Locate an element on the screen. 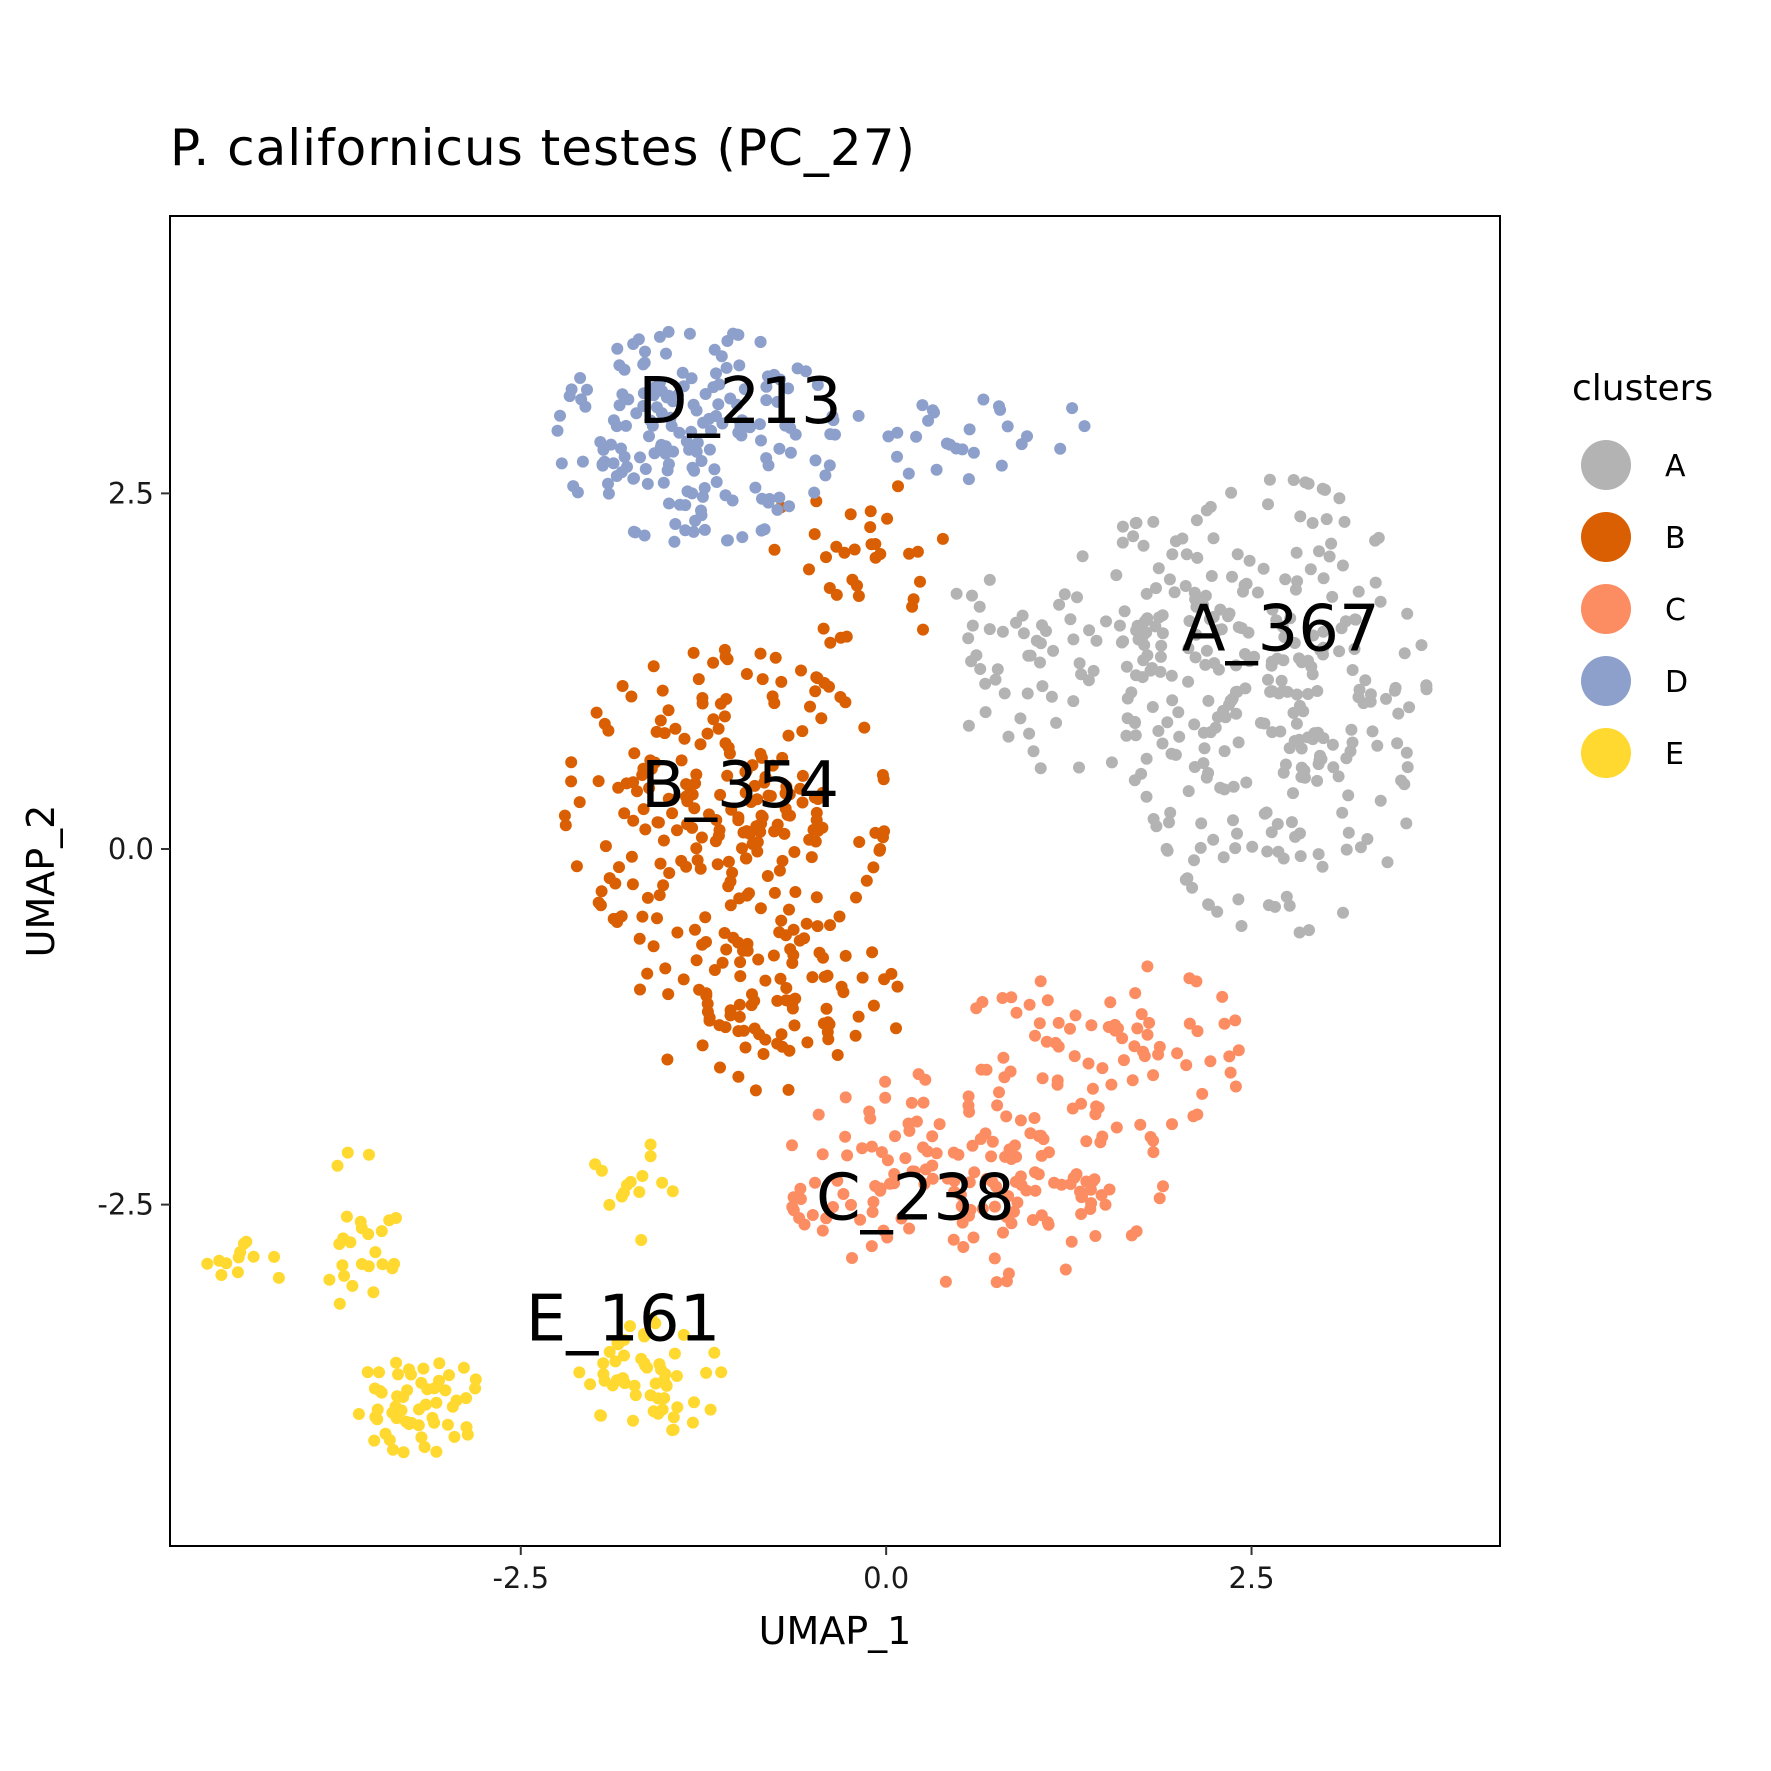  legend-label-D: D is located at coordinates (1676, 682).